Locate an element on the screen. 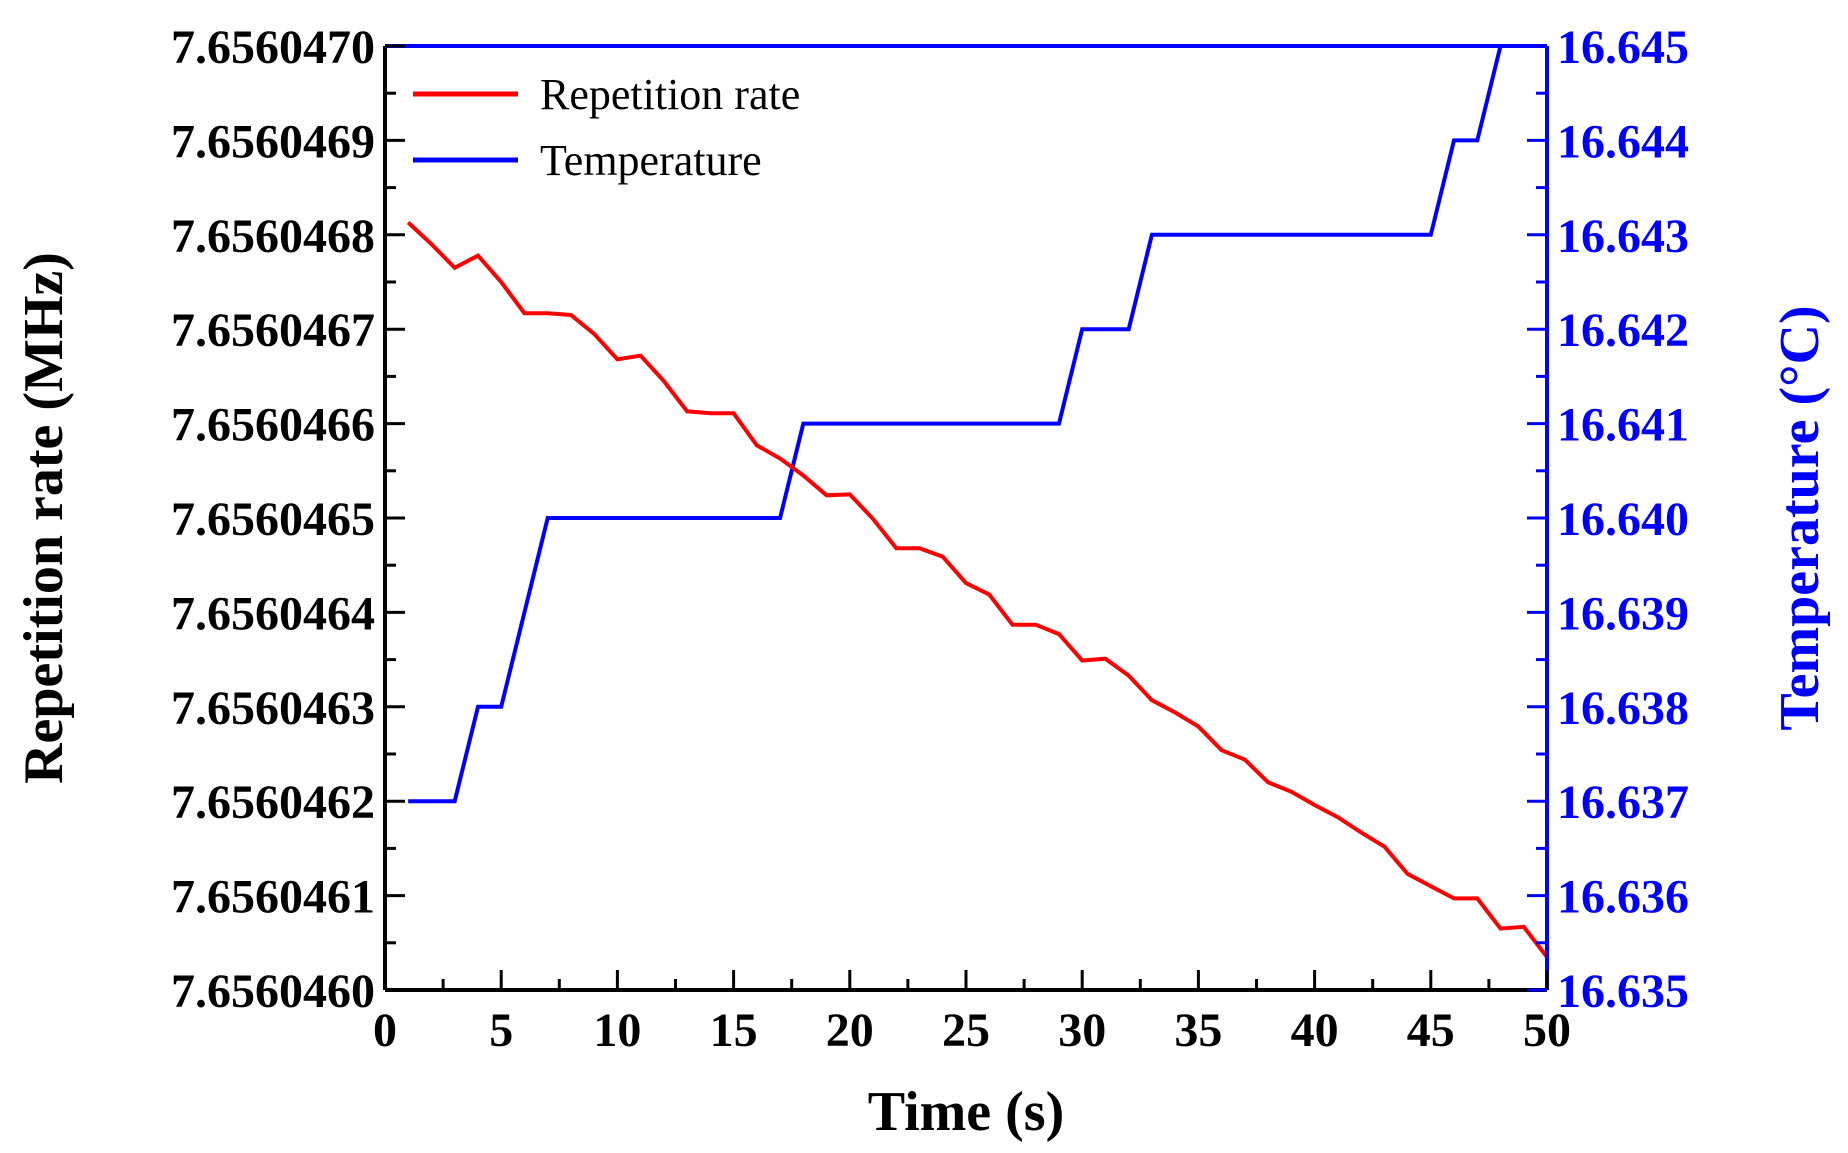 The image size is (1848, 1153). y-right-tick-label: 16.638 is located at coordinates (1623, 708).